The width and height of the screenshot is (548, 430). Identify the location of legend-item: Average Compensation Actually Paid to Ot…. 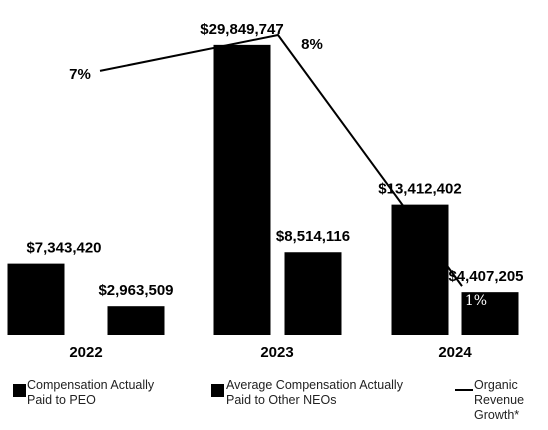
(326, 393).